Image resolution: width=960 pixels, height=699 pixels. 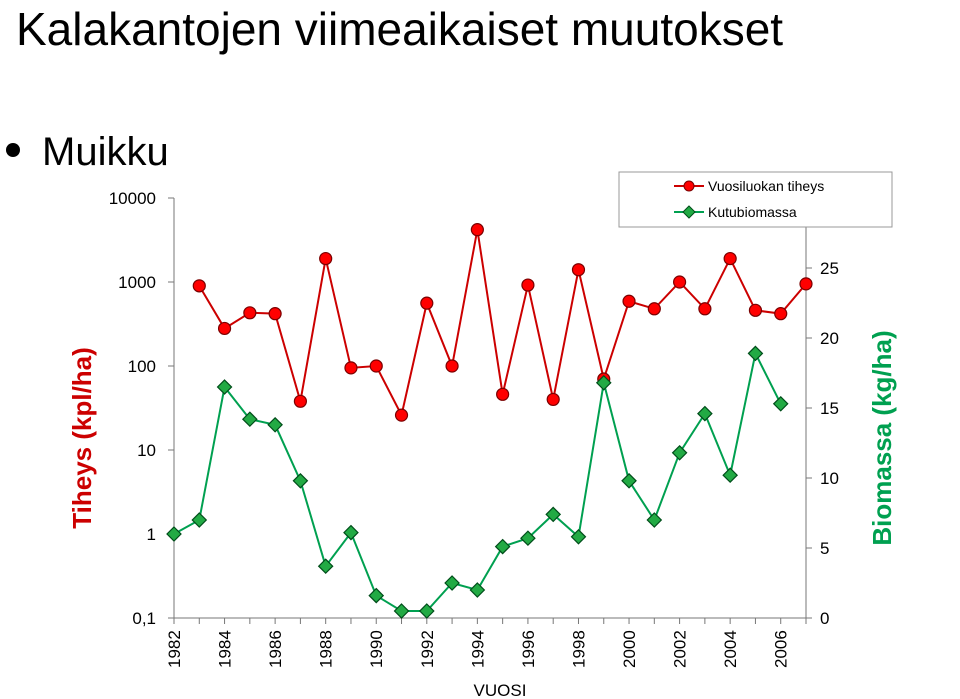 What do you see at coordinates (13, 150) in the screenshot?
I see `bullet-dot-icon` at bounding box center [13, 150].